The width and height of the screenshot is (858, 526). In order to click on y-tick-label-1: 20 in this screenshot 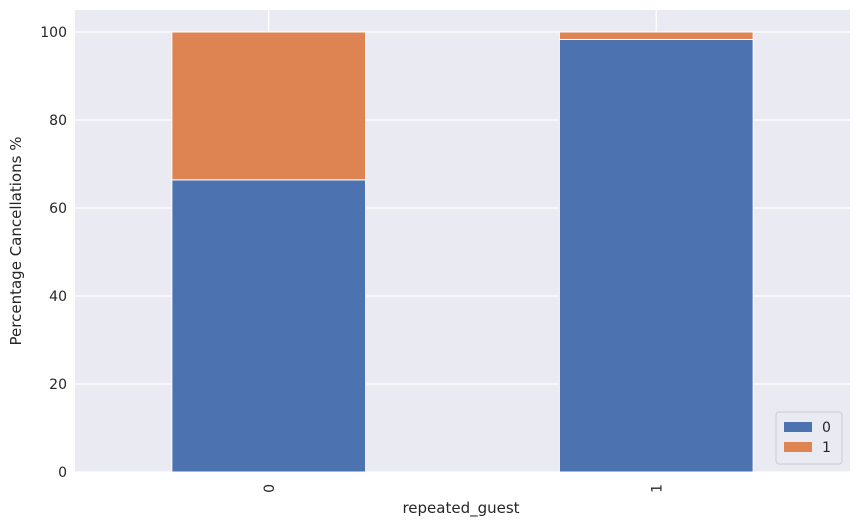, I will do `click(58, 385)`.